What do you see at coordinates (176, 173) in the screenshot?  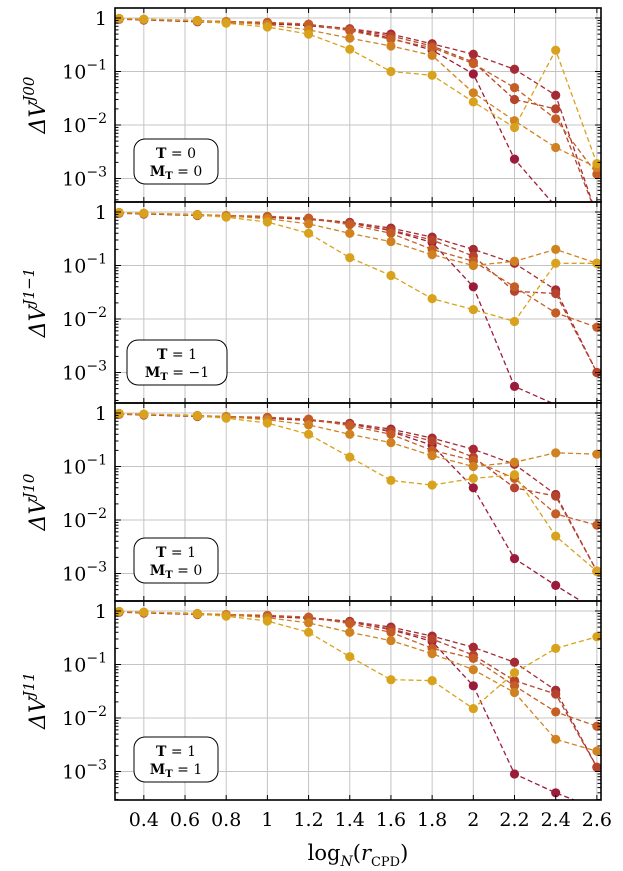 I see `annotation-line-2: MT = 0` at bounding box center [176, 173].